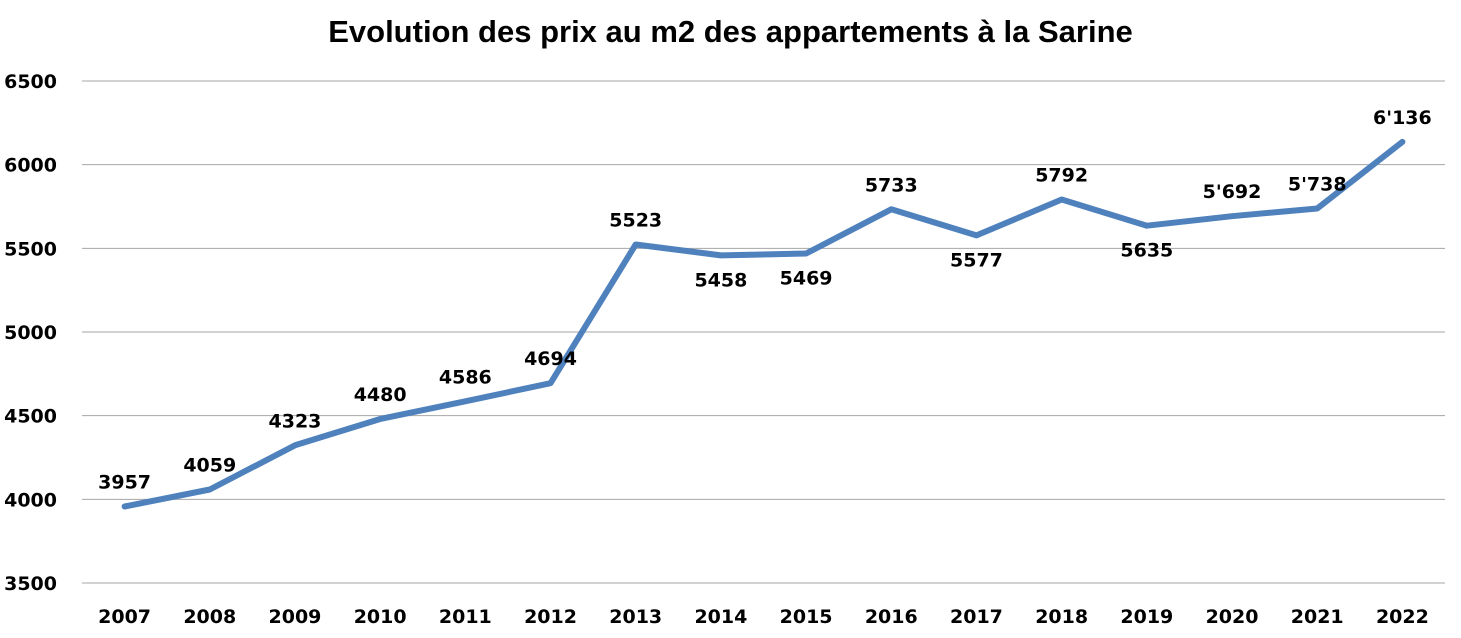 This screenshot has width=1461, height=638. Describe the element at coordinates (976, 260) in the screenshot. I see `data-label: 5577` at that location.